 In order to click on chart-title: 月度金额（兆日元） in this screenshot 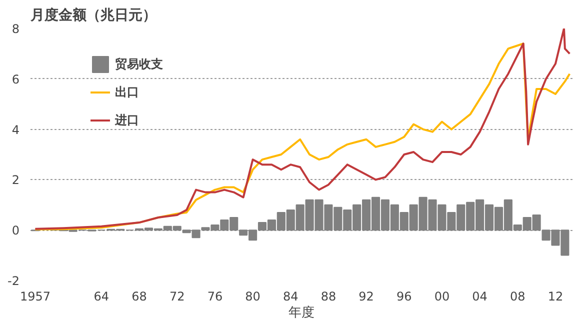, I will do `click(93, 15)`.